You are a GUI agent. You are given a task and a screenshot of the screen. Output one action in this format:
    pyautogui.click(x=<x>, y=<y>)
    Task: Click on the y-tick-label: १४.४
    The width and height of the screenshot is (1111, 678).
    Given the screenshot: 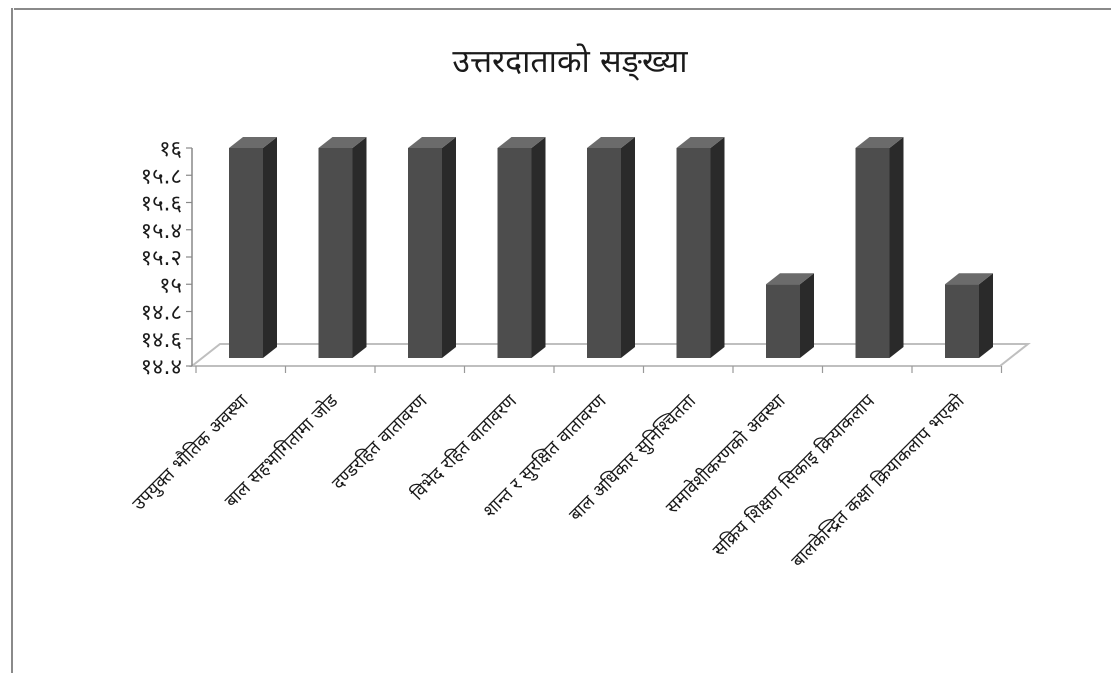 What is the action you would take?
    pyautogui.click(x=161, y=367)
    